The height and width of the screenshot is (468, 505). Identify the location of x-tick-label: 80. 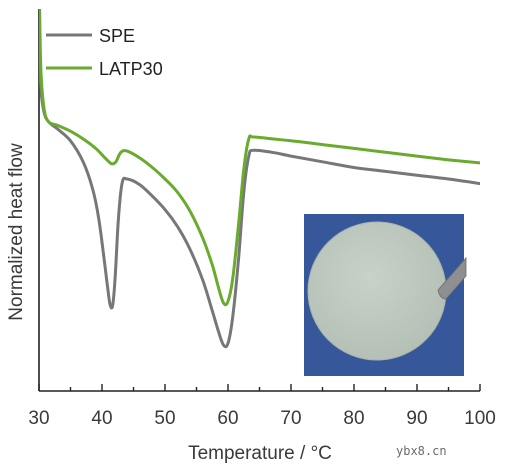
(353, 418).